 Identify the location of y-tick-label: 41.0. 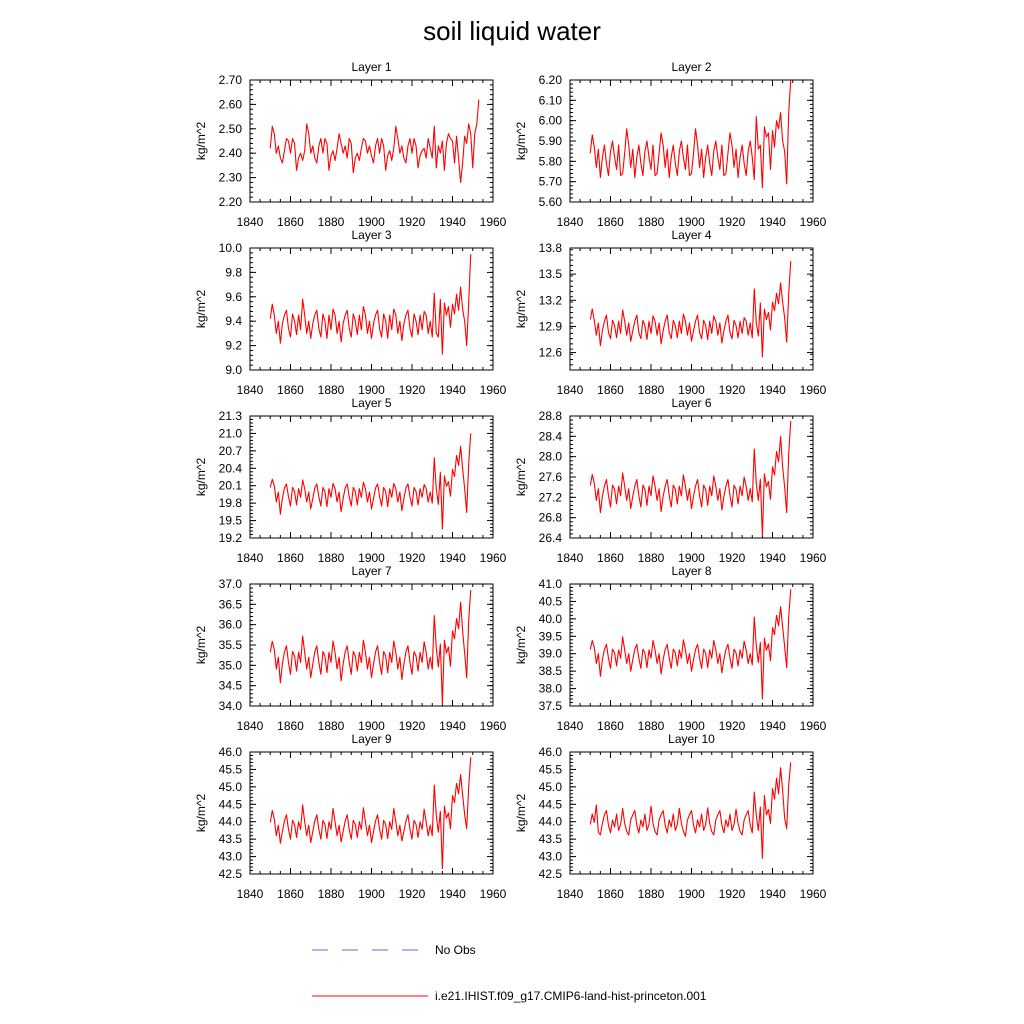
(551, 584).